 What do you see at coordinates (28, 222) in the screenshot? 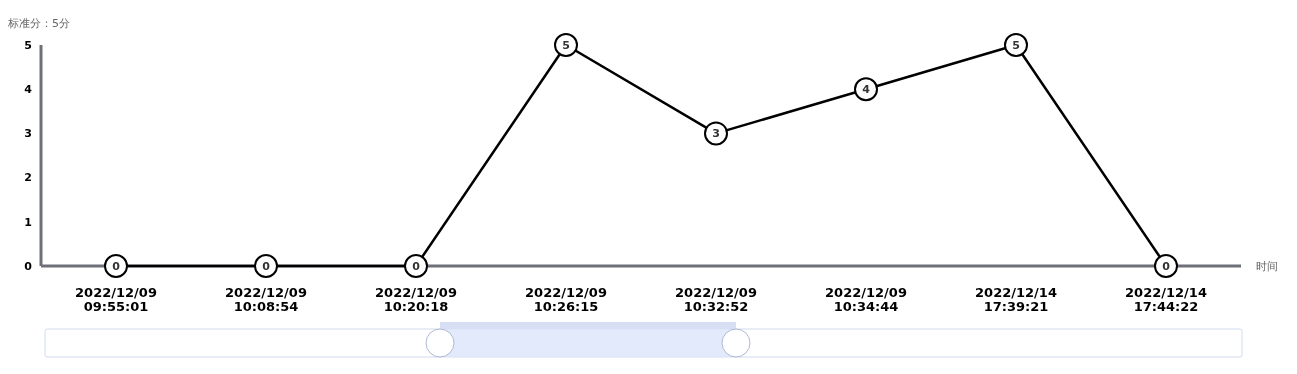
I see `y-tick-label: 1` at bounding box center [28, 222].